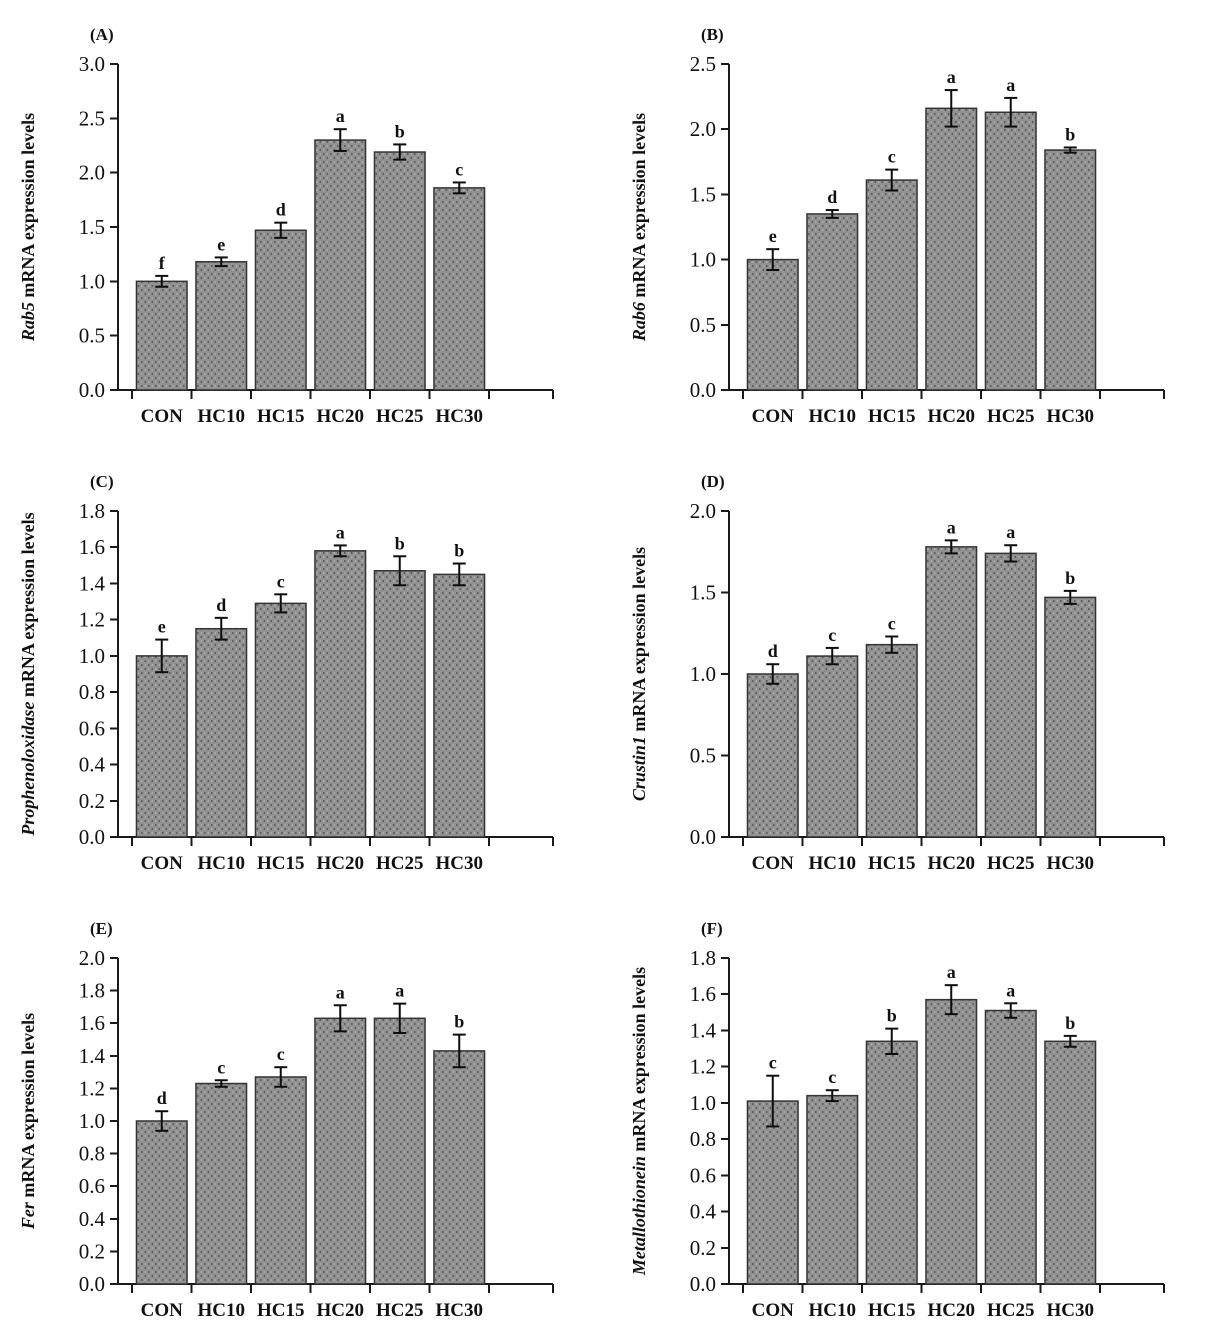  I want to click on y-tick-label: 0.4, so click(92, 765).